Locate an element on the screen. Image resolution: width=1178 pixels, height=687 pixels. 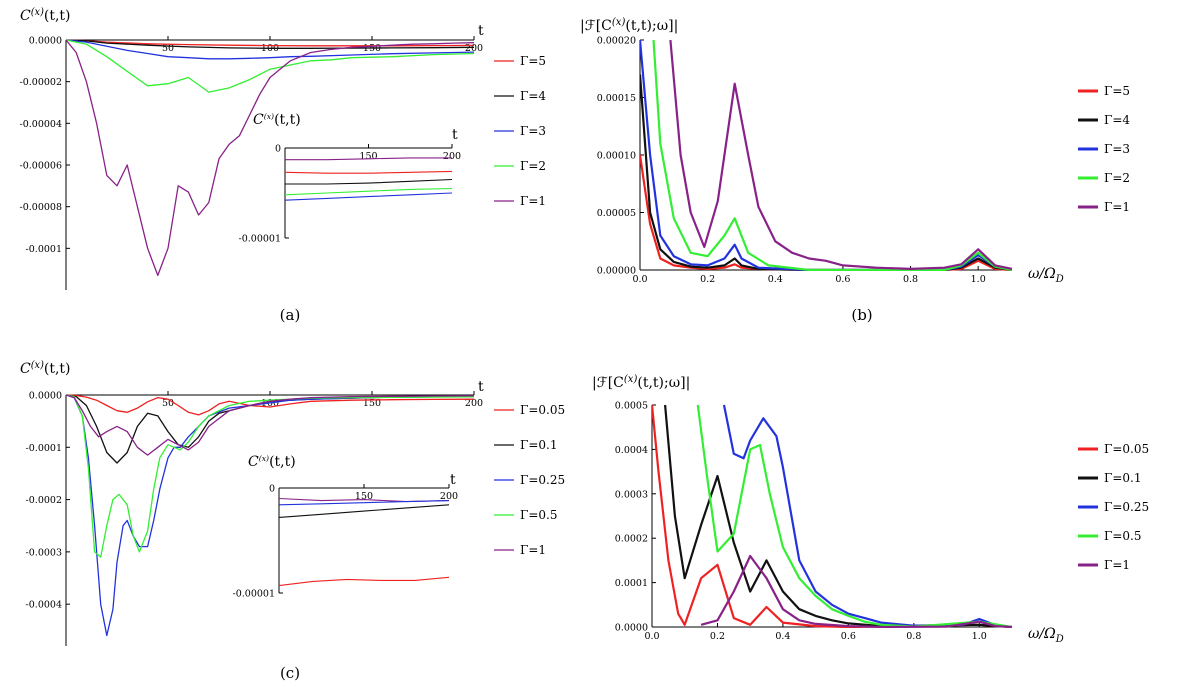
legend-label-a-0: Γ=5 is located at coordinates (533, 61).